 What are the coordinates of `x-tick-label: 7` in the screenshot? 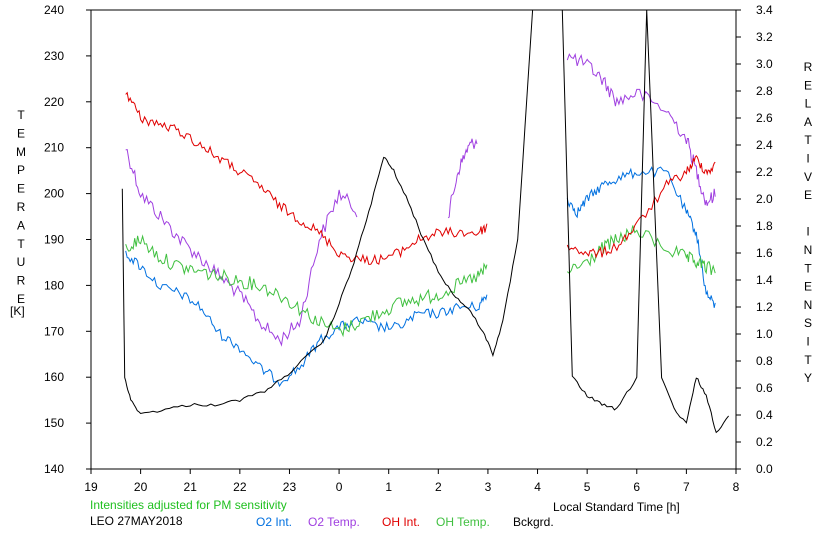 It's located at (686, 487).